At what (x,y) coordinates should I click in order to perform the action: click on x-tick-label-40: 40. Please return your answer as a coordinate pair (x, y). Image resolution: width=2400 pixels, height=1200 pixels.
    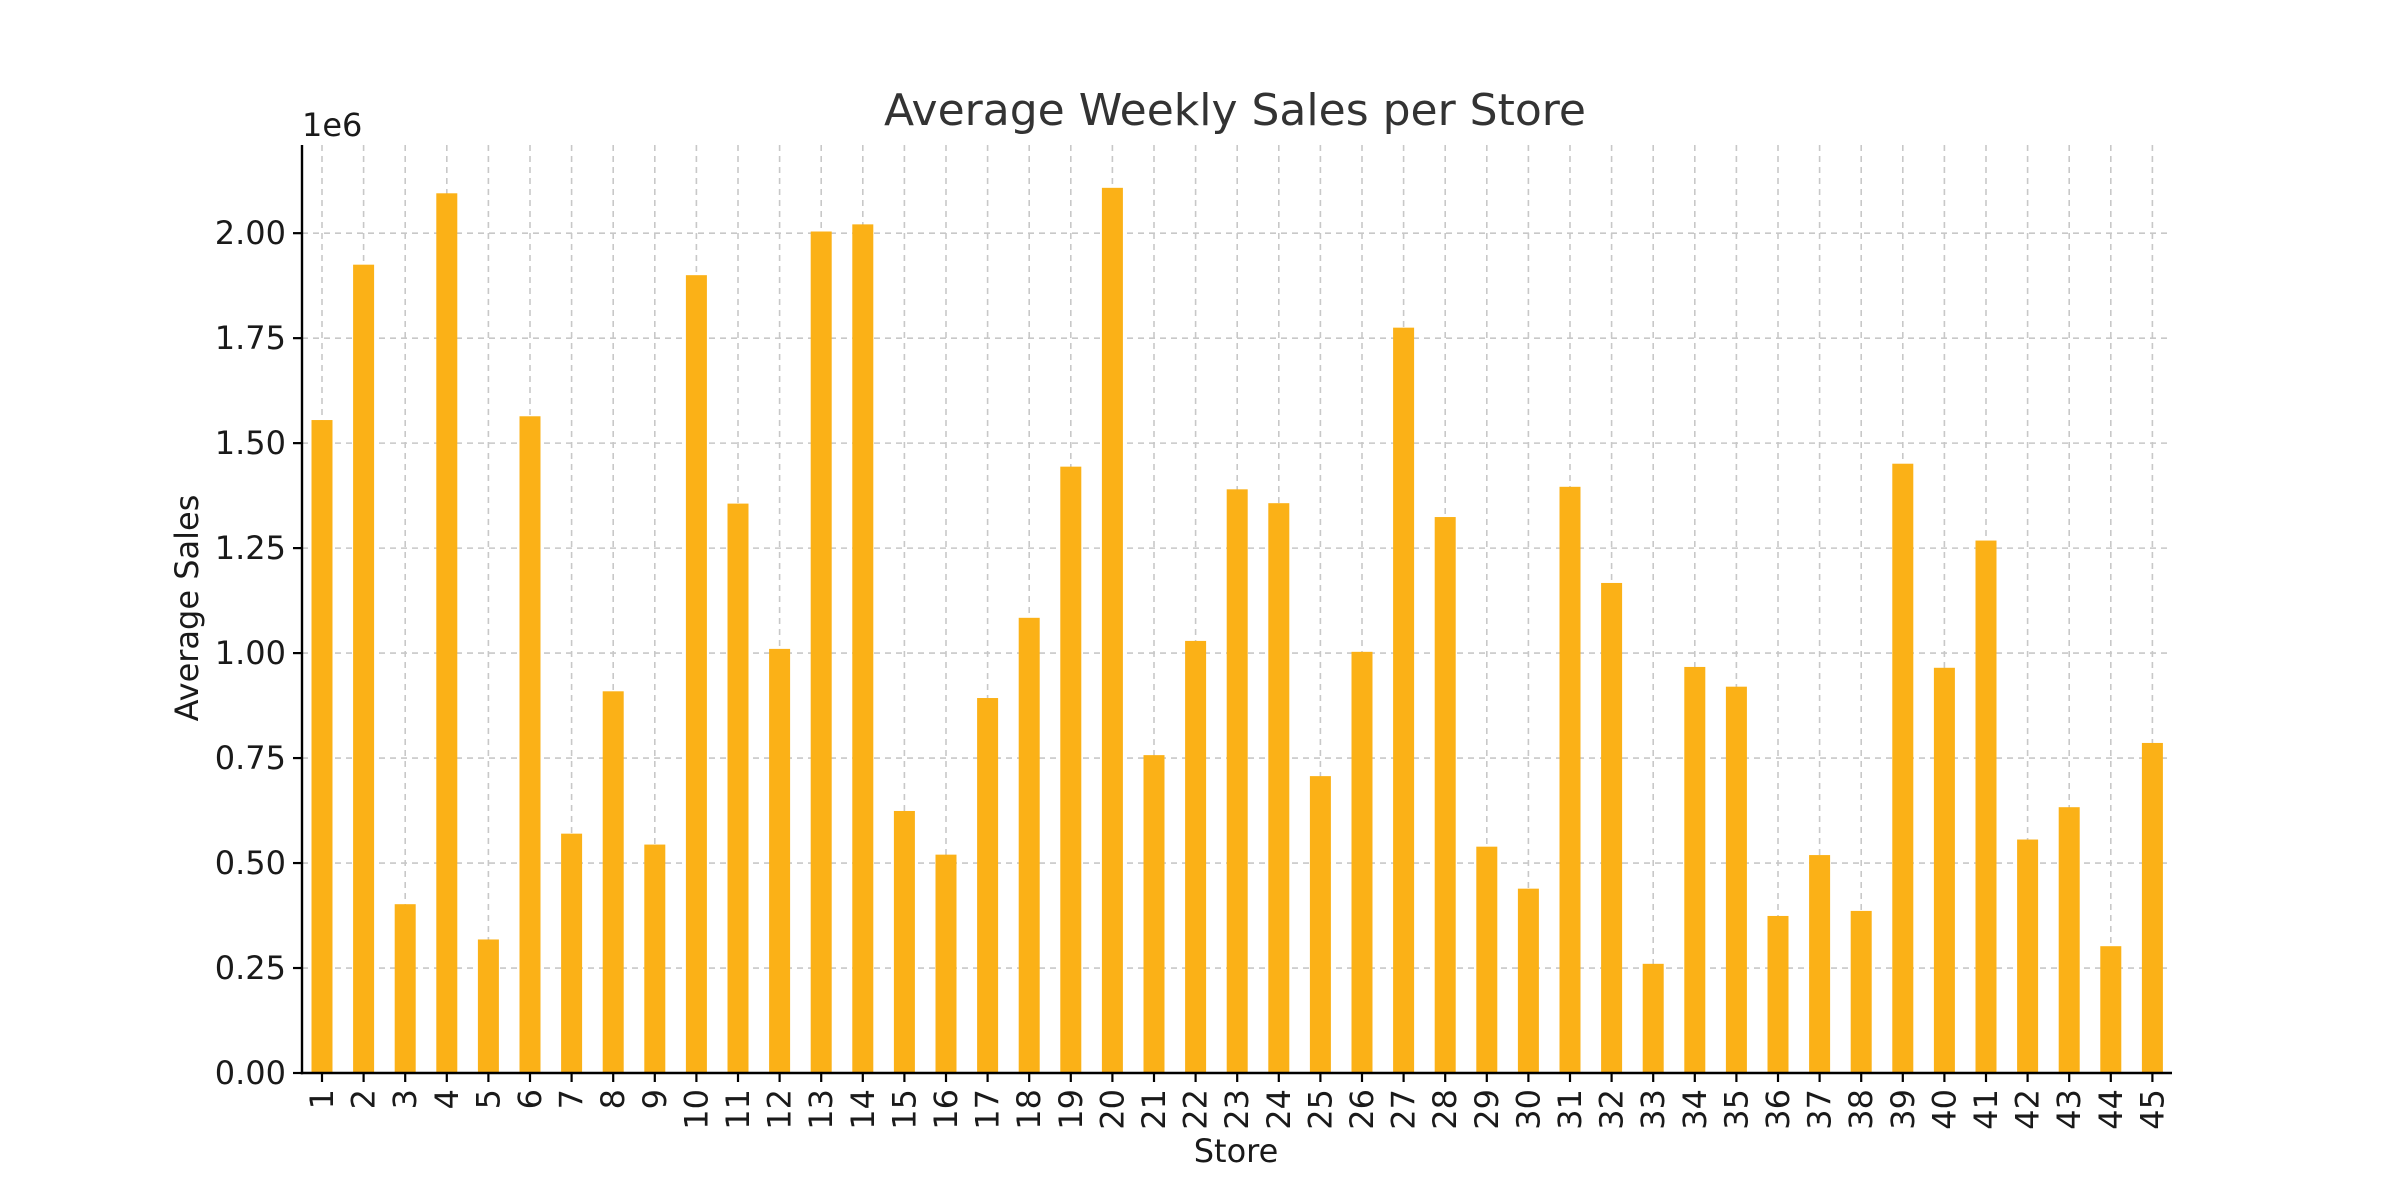
    Looking at the image, I should click on (1944, 1109).